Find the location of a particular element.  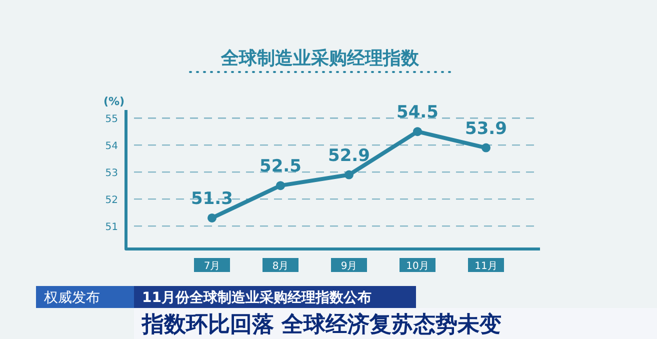

data-label: 52.9 is located at coordinates (349, 156).